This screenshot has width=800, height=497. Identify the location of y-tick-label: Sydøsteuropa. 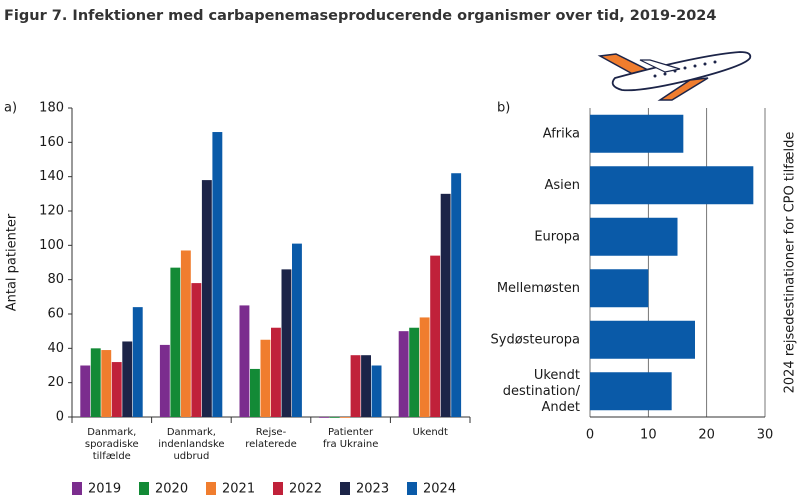
(536, 339).